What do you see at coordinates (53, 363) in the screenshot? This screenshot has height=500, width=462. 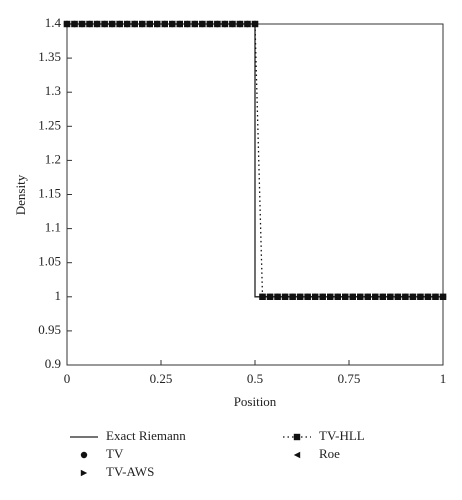 I see `y-tick-label: 0.9` at bounding box center [53, 363].